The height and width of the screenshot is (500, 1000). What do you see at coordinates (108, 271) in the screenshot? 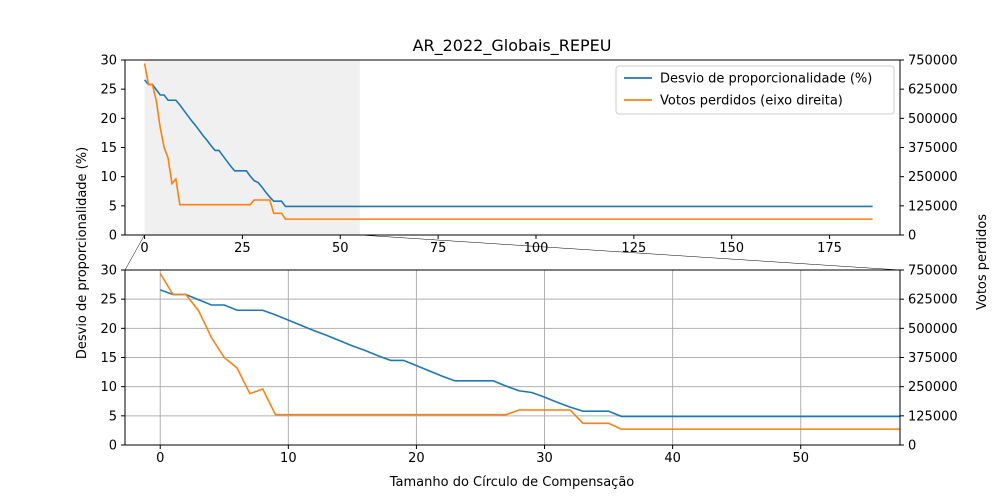
I see `bottom-y-left-tick-label: 30` at bounding box center [108, 271].